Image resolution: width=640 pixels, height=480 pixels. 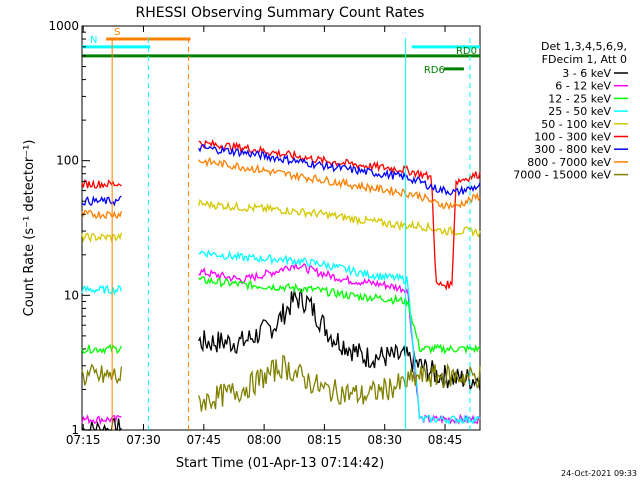 What do you see at coordinates (572, 137) in the screenshot?
I see `legend-entry-label: 100 - 300 keV` at bounding box center [572, 137].